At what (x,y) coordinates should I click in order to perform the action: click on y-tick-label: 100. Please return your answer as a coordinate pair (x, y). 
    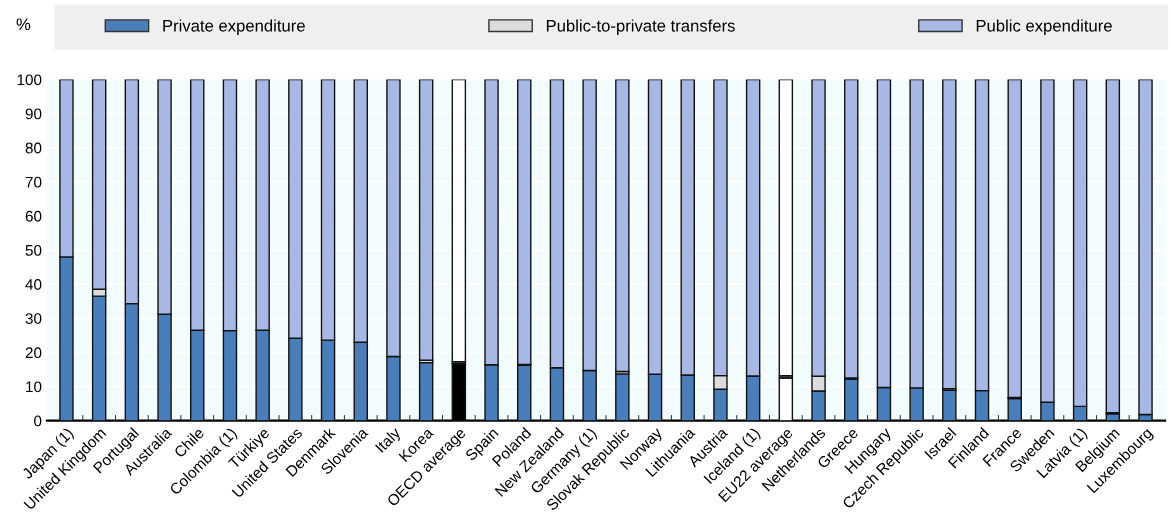
    Looking at the image, I should click on (29, 80).